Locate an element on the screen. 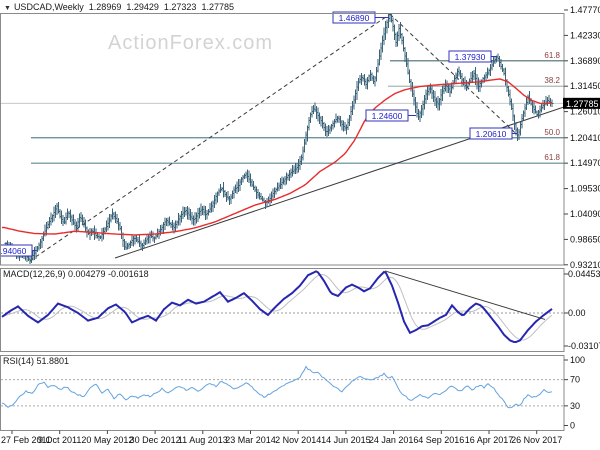 Image resolution: width=600 pixels, height=450 pixels. price-ylabel-8: 1.04090 is located at coordinates (585, 214).